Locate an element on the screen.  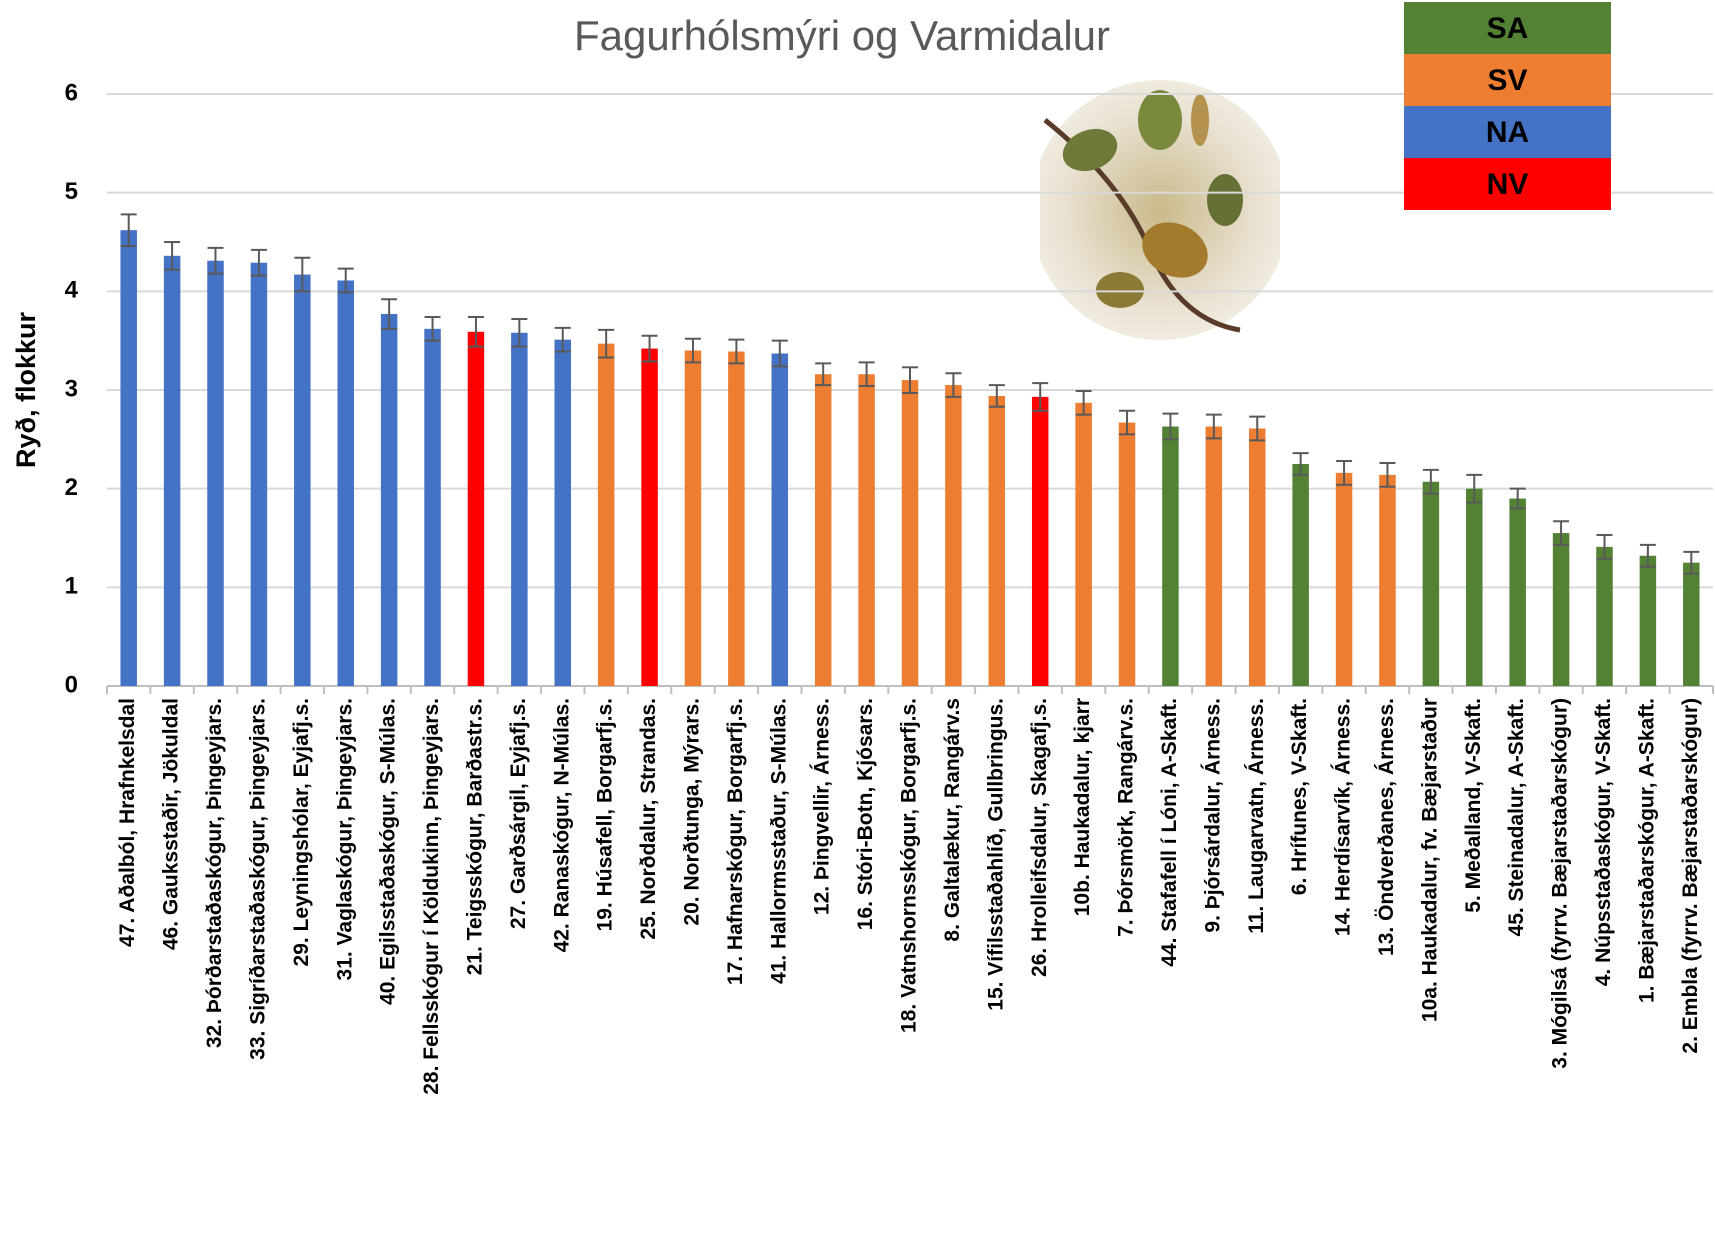
x-tick-label: 29. Leyningshólar, Eyjafj.s. is located at coordinates (301, 832).